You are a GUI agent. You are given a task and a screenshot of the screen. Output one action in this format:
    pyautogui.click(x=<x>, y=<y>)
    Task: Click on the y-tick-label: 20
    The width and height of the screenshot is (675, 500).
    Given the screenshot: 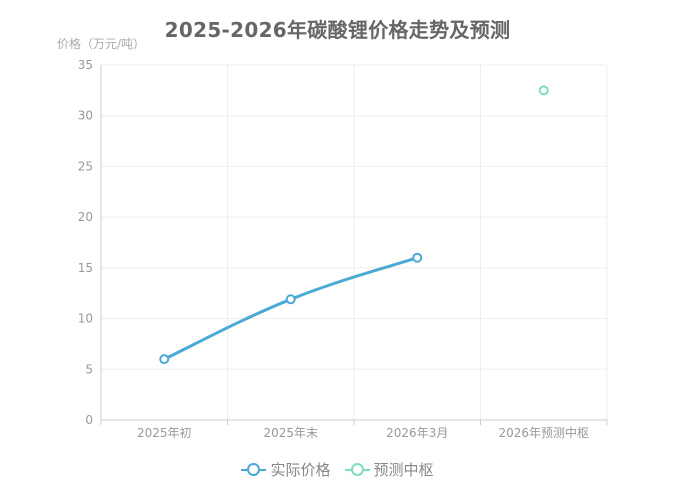 What is the action you would take?
    pyautogui.click(x=85, y=217)
    